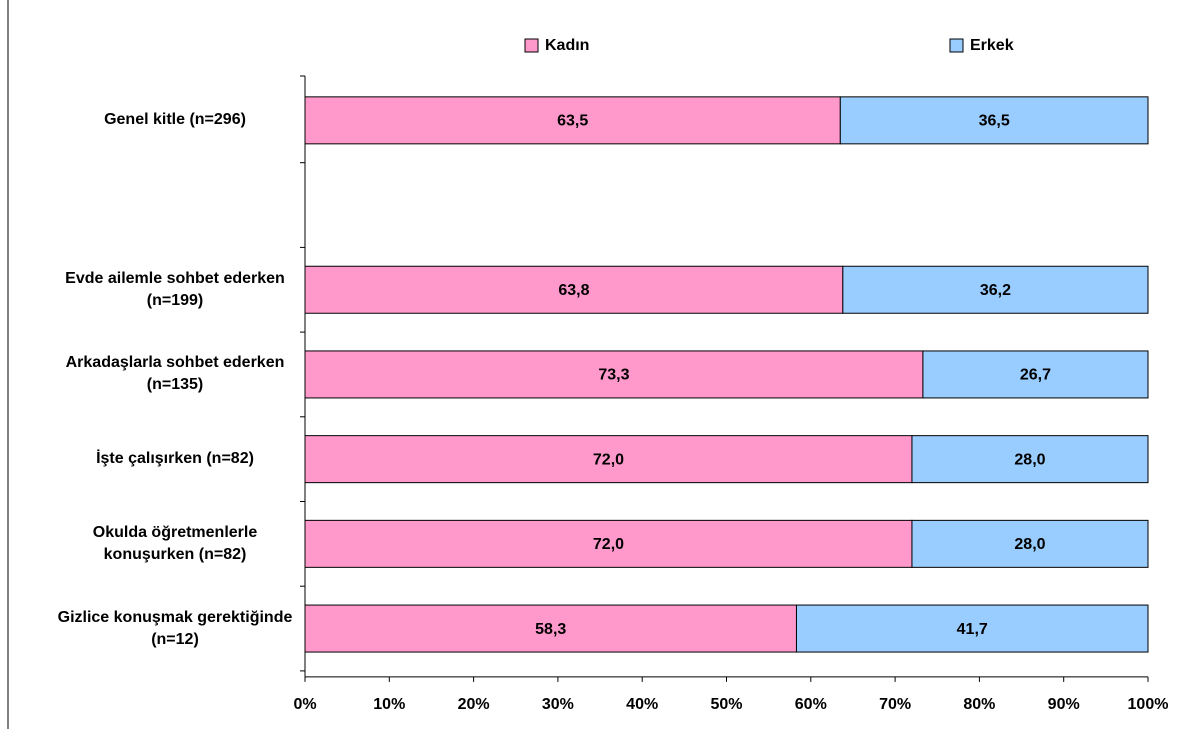 This screenshot has width=1200, height=729. I want to click on value-label: 26,7, so click(1035, 375).